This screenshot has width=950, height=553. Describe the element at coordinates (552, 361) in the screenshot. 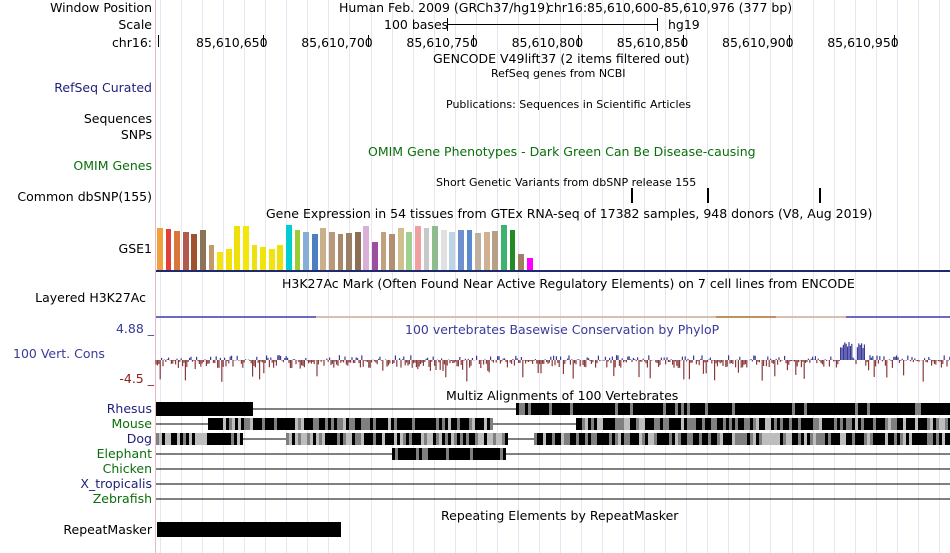

I see `conservation-wiggle` at that location.